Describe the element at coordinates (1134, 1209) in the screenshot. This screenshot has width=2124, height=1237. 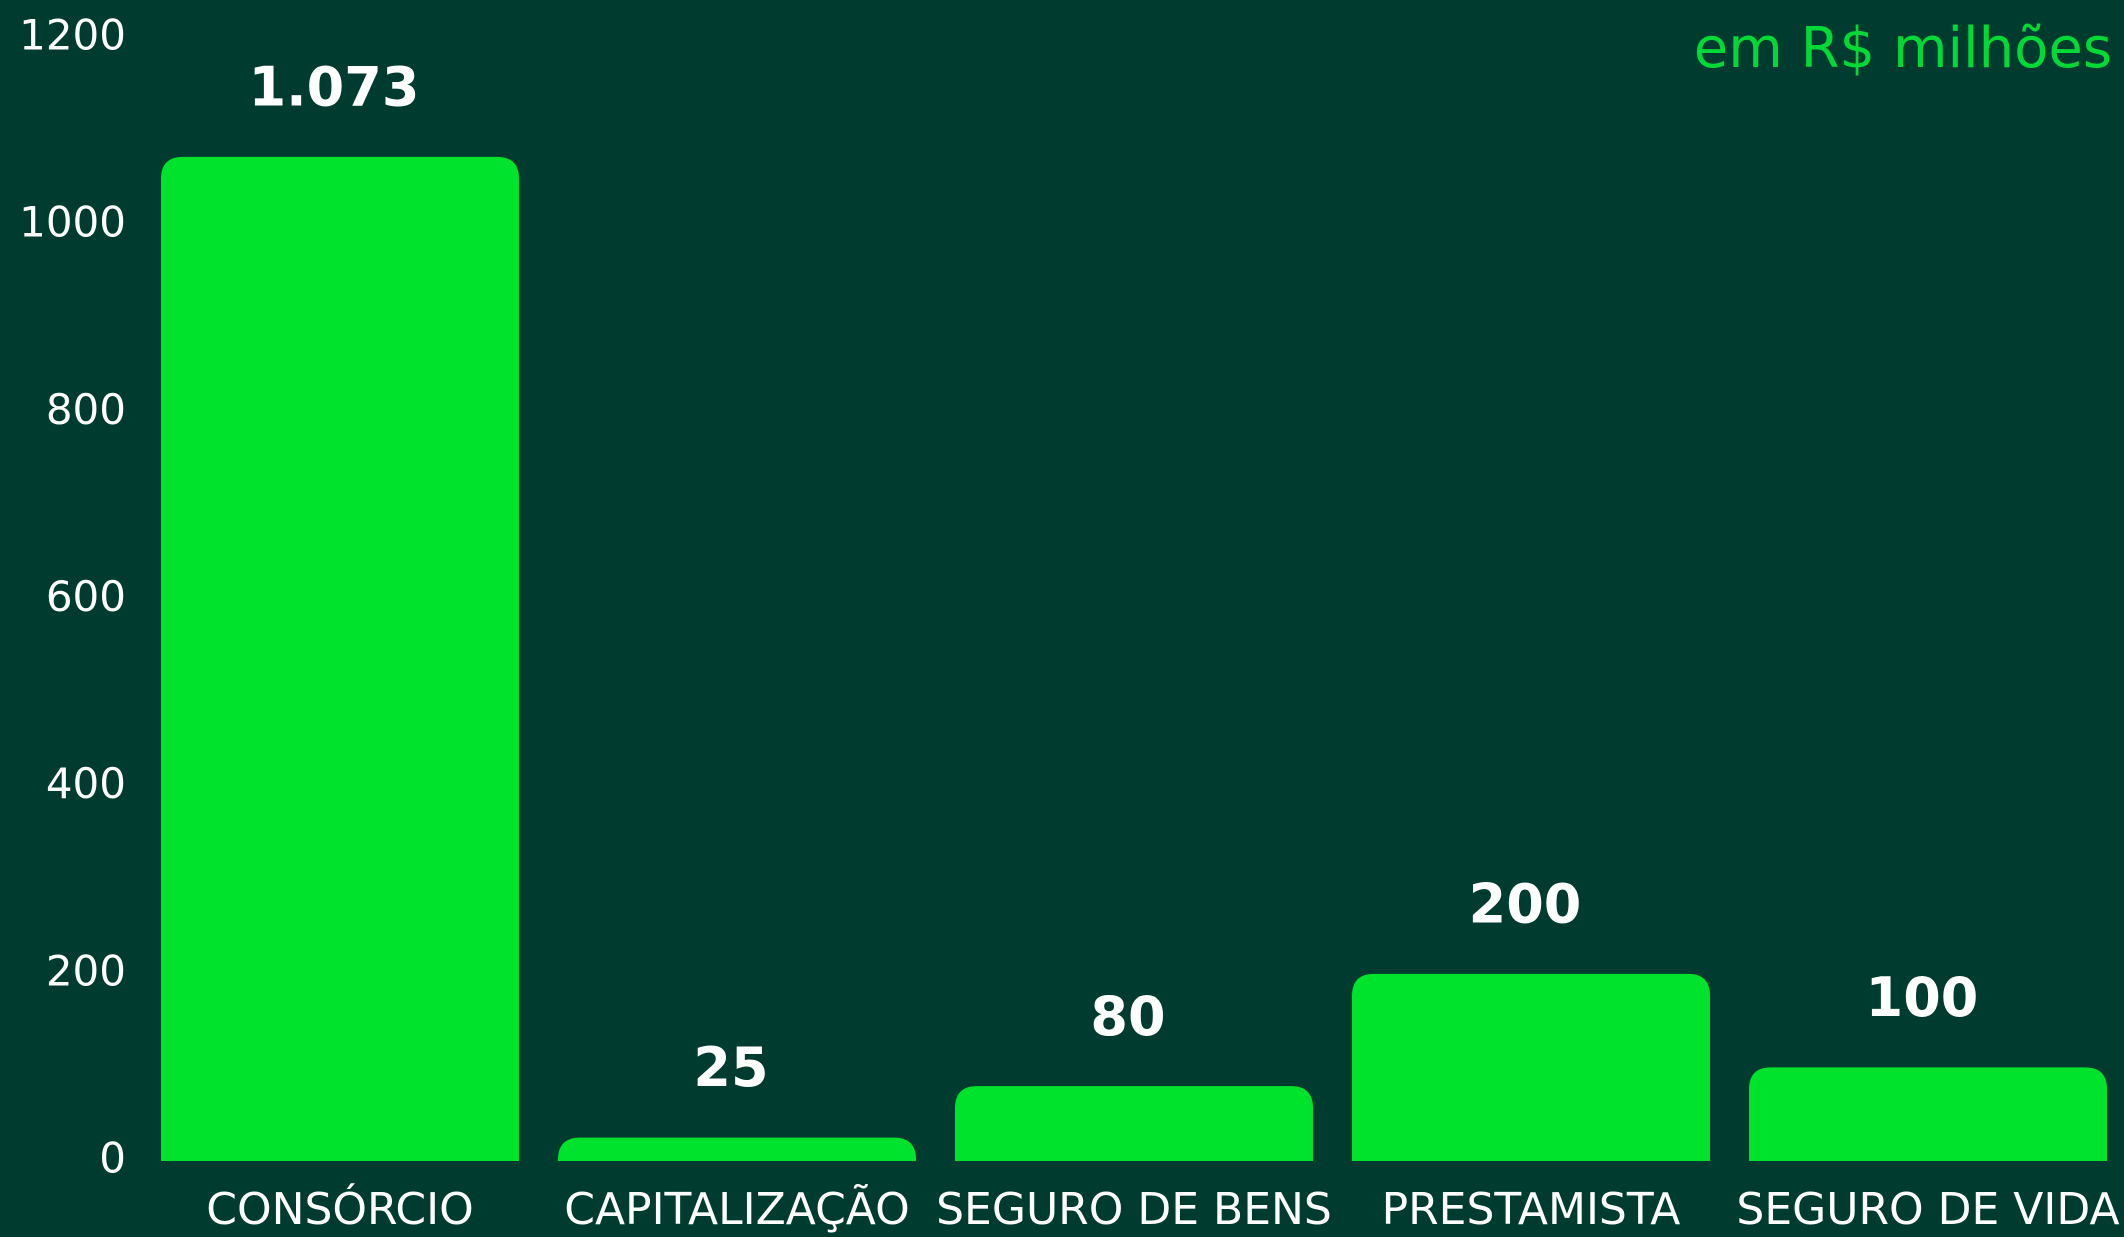
I see `x-tick-label: SEGURO DE BENS` at that location.